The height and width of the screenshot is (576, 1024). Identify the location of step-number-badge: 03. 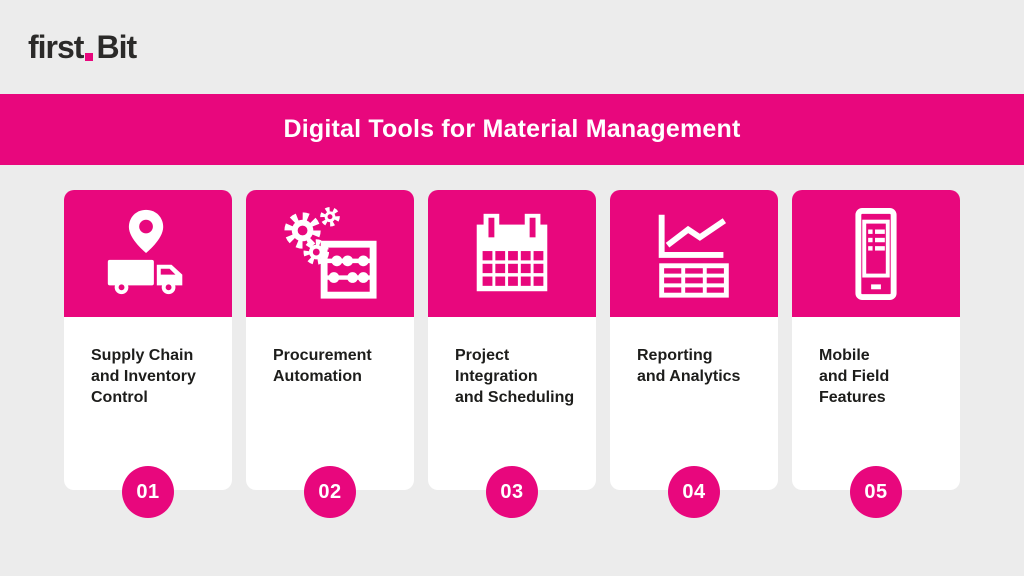
(512, 492).